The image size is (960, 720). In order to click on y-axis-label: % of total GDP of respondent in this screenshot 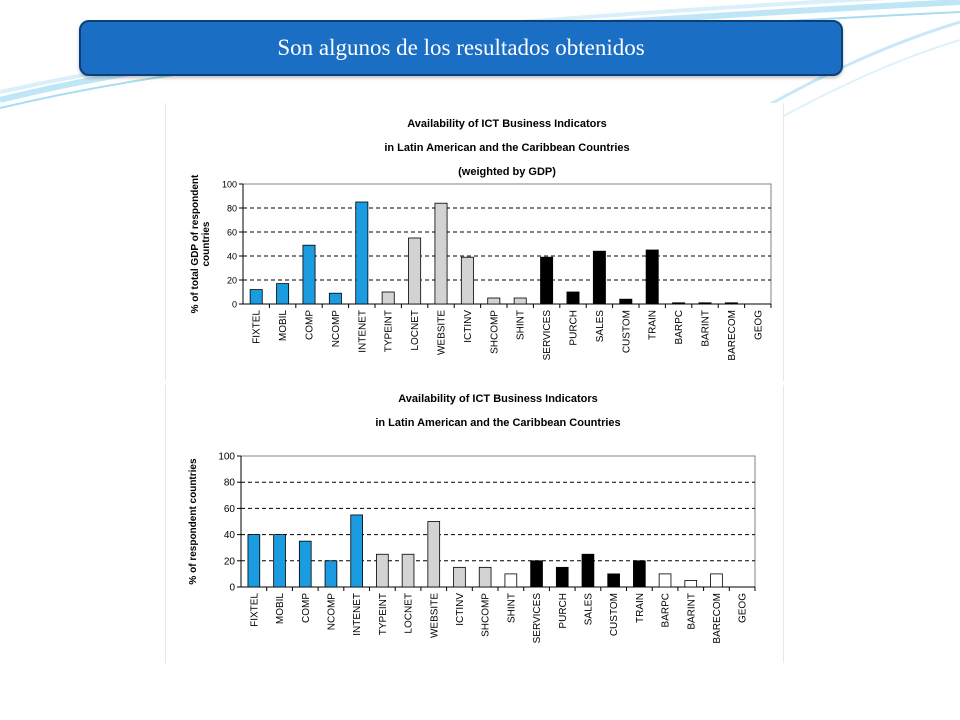, I will do `click(195, 243)`.